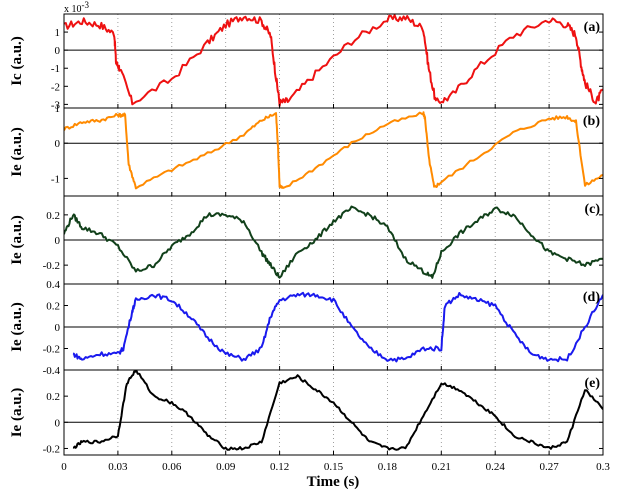  What do you see at coordinates (226, 467) in the screenshot?
I see `x-tick-label: 0.09` at bounding box center [226, 467].